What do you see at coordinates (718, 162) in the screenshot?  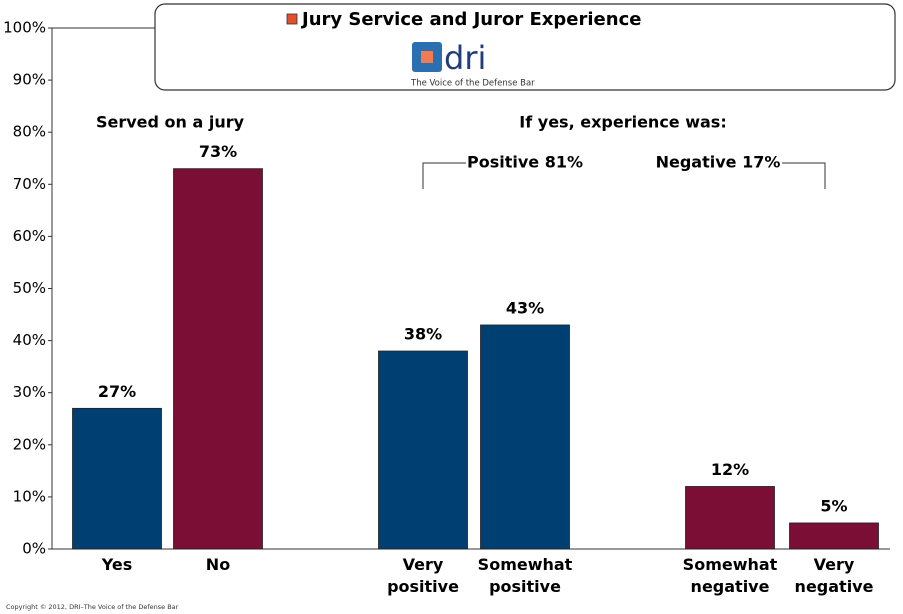 I see `annotation: Negative 17%` at bounding box center [718, 162].